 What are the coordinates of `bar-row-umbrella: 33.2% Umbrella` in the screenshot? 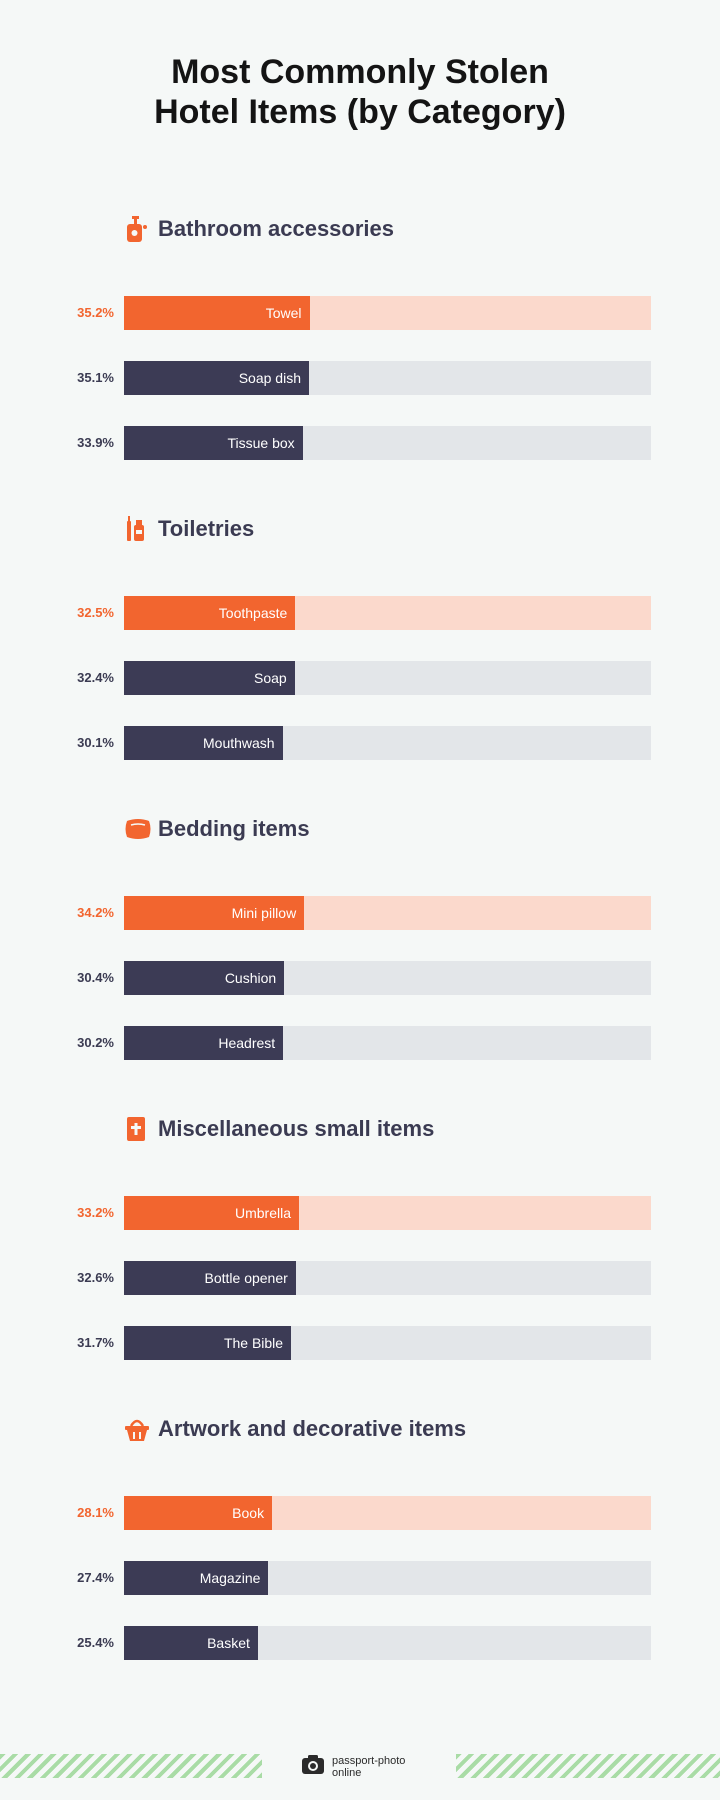 It's located at (360, 1213).